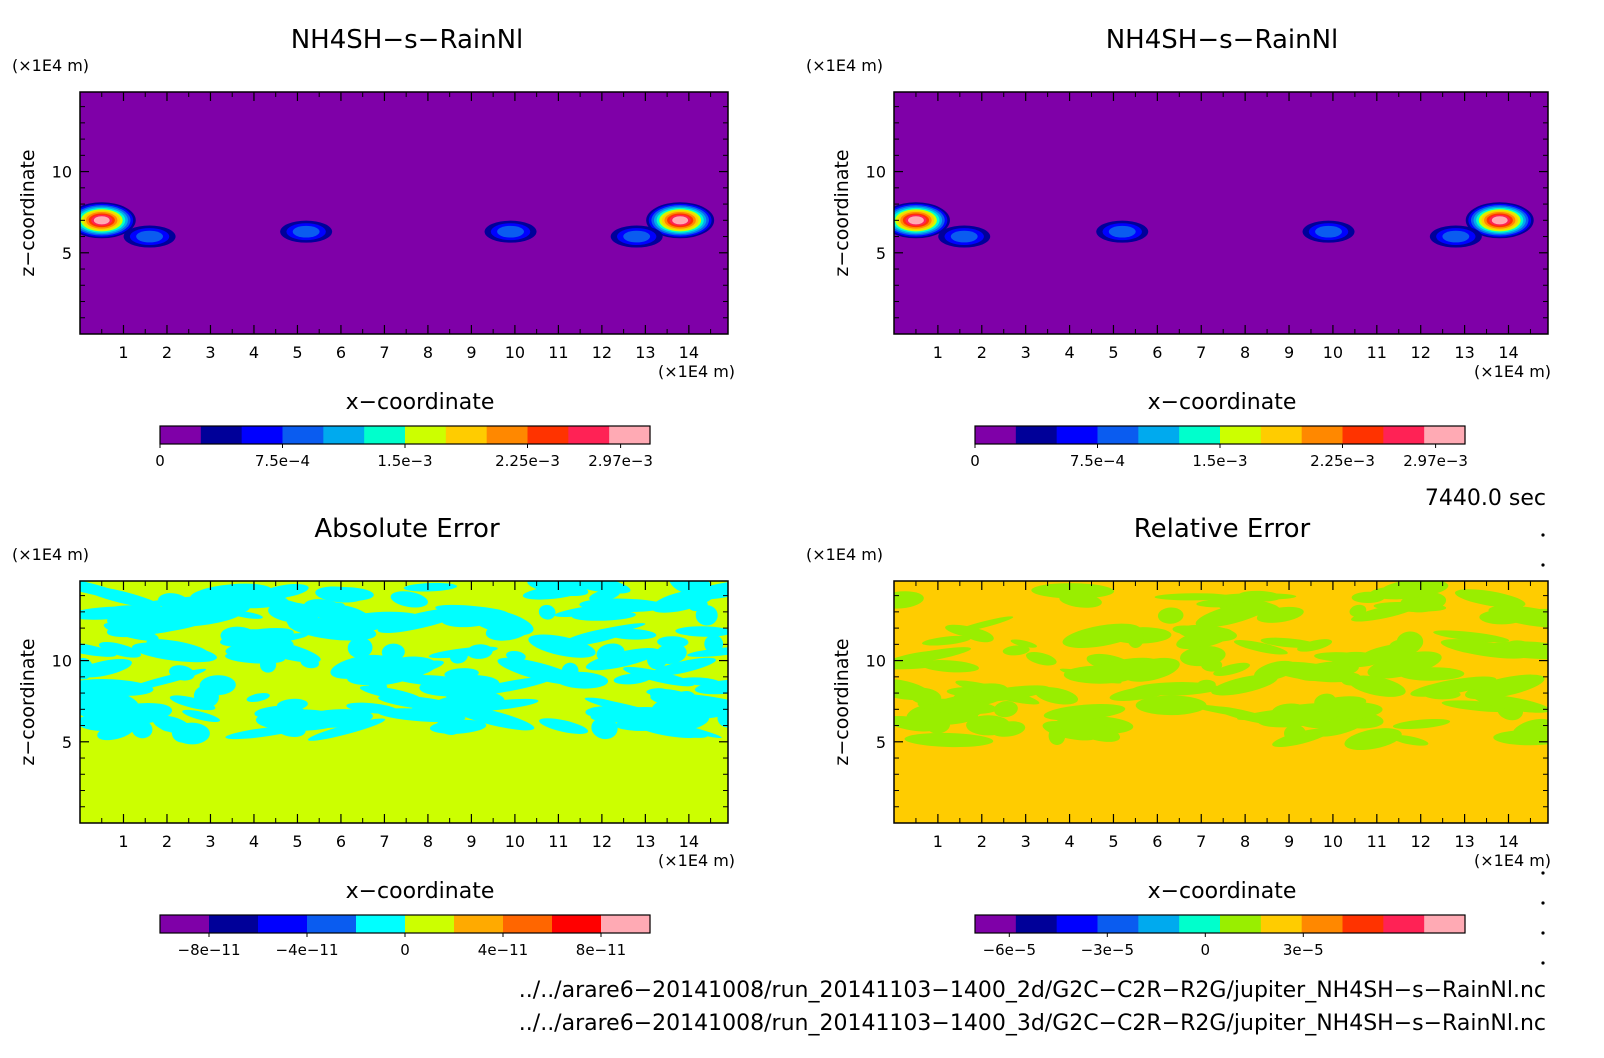 Image resolution: width=1604 pixels, height=1058 pixels. What do you see at coordinates (1222, 40) in the screenshot?
I see `panel-title: NH4SH−s−RainNl` at bounding box center [1222, 40].